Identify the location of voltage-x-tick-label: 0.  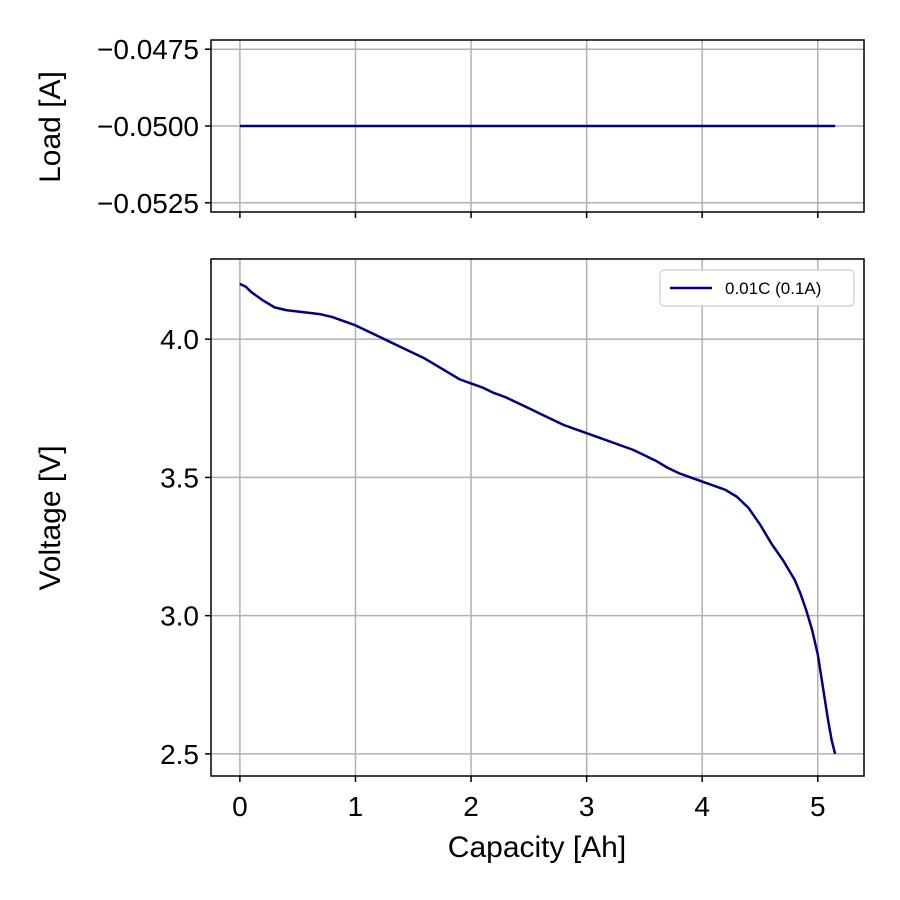
(240, 806).